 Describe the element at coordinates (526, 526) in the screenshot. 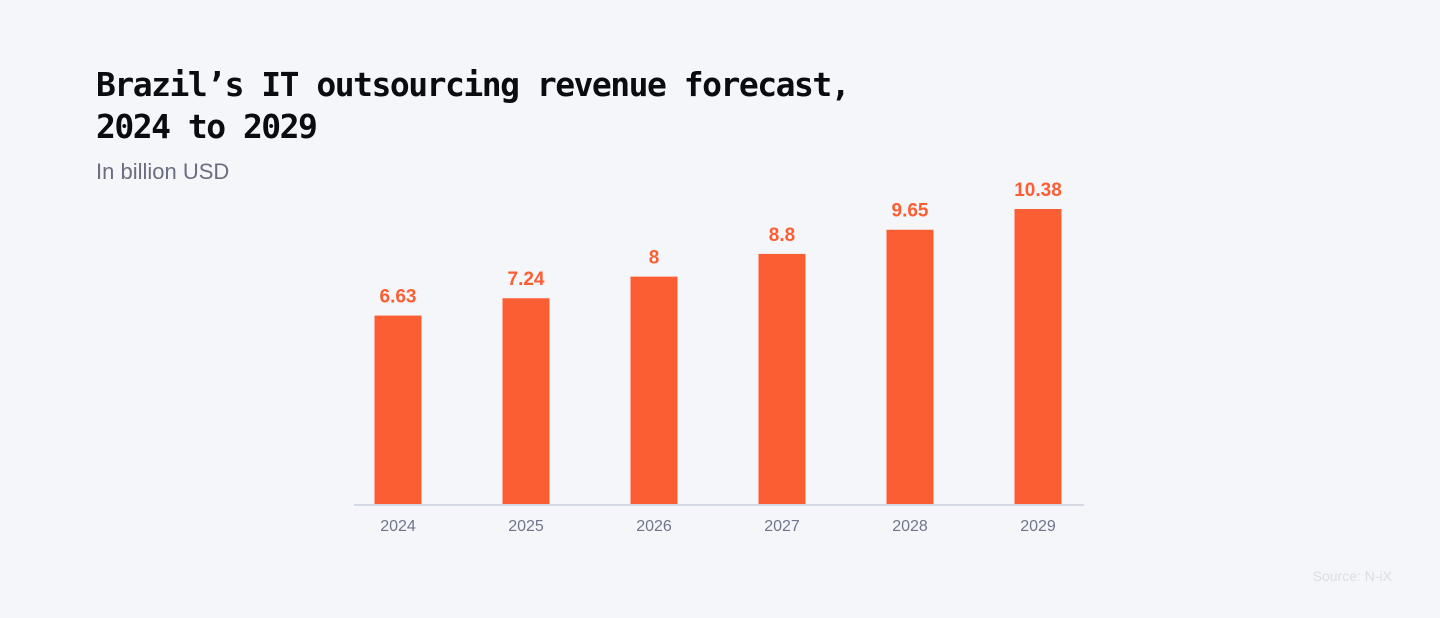

I see `x-tick-label-2025: 2025` at that location.